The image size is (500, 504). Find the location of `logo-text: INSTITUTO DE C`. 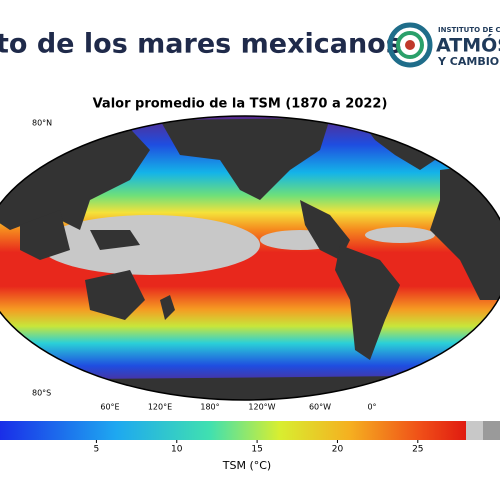

logo-text: INSTITUTO DE C is located at coordinates (469, 30).